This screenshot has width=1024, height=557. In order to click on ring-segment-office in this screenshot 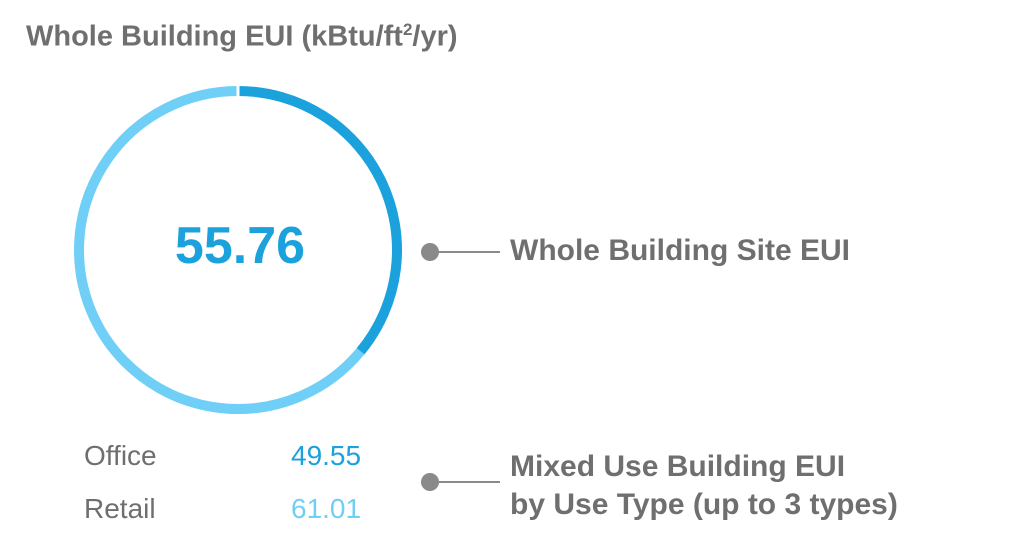, I will do `click(319, 220)`.